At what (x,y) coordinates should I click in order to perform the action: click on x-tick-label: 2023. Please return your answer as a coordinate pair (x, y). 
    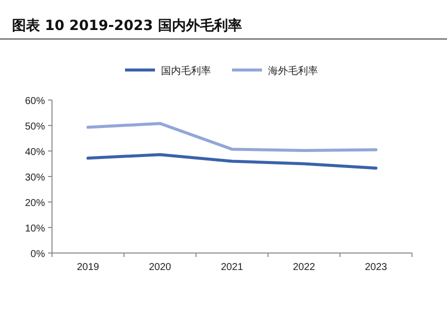
    Looking at the image, I should click on (376, 267).